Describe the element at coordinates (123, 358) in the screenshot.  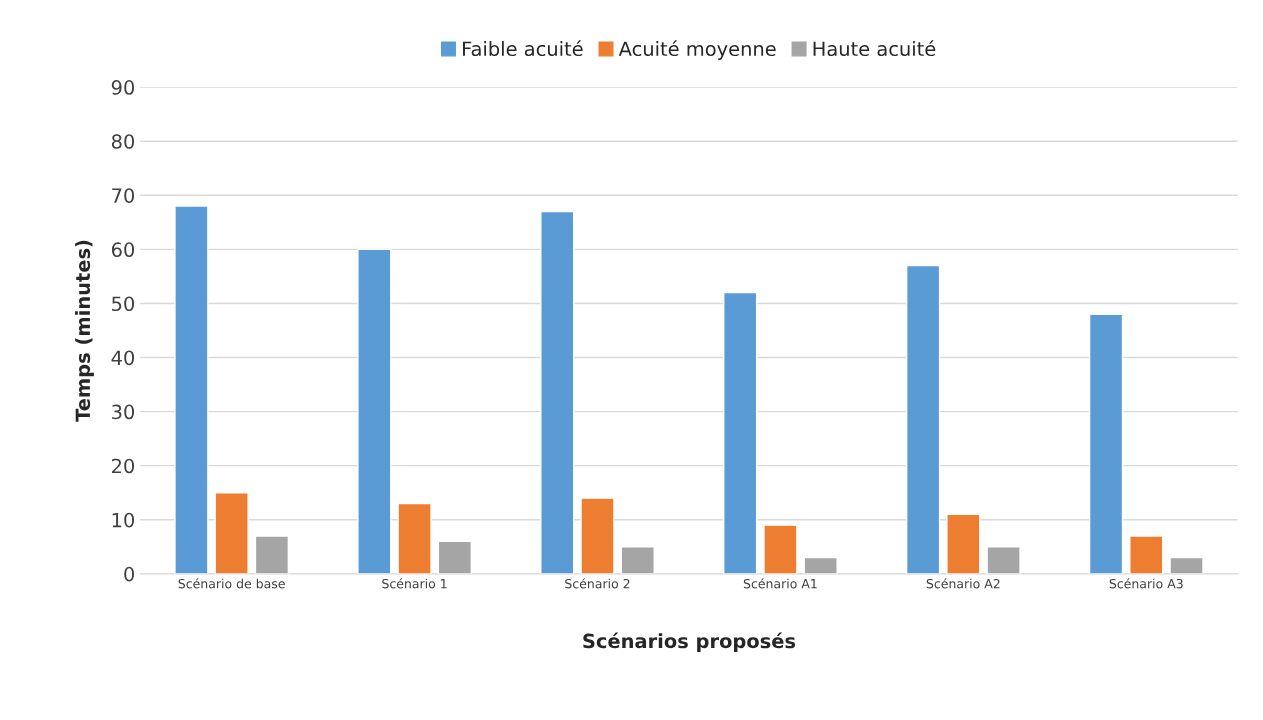
I see `y-tick-label: 40` at that location.